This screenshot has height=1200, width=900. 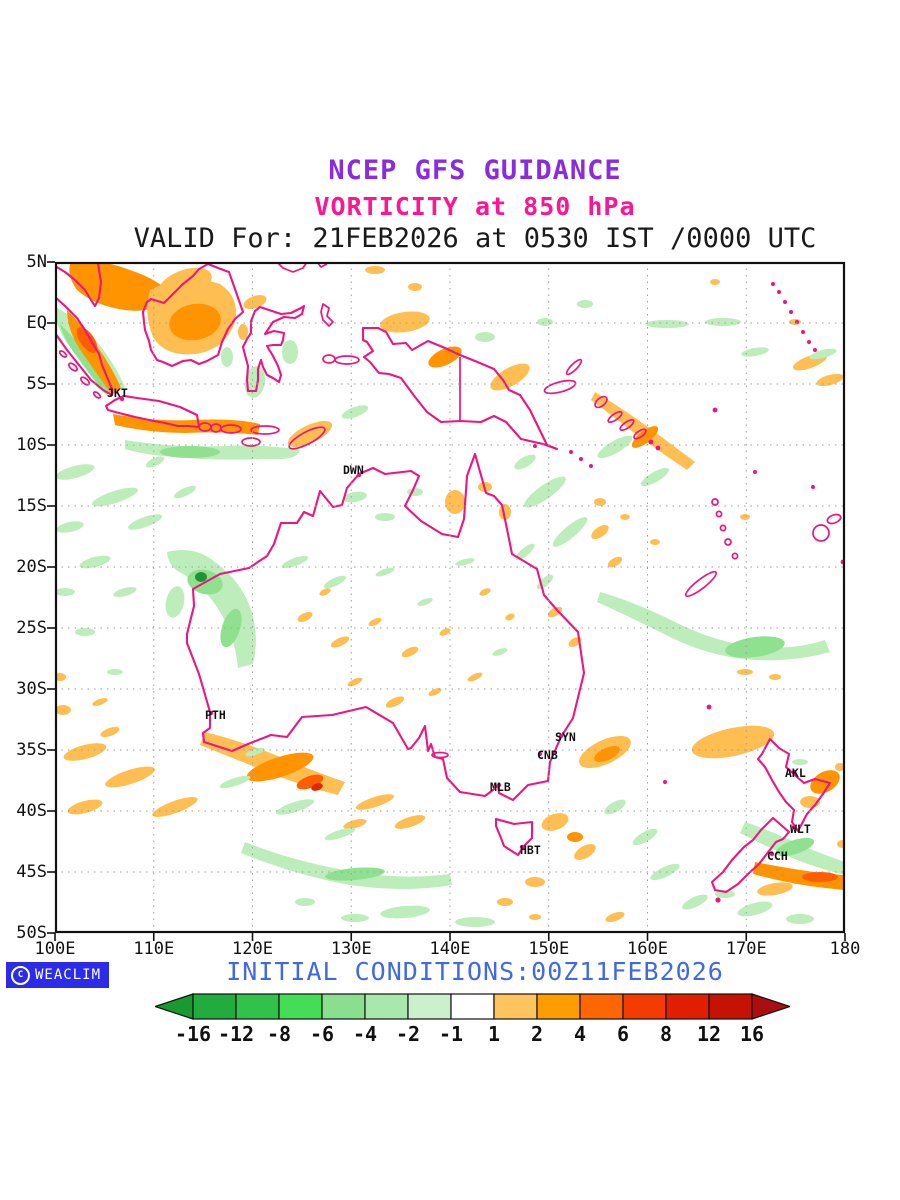 I want to click on colorbar-left-arrow, so click(x=174, y=1006).